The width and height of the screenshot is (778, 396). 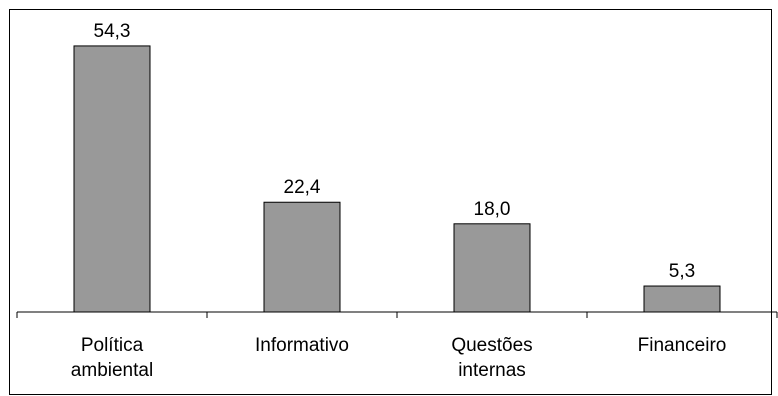 What do you see at coordinates (112, 31) in the screenshot?
I see `data-label: 54,3` at bounding box center [112, 31].